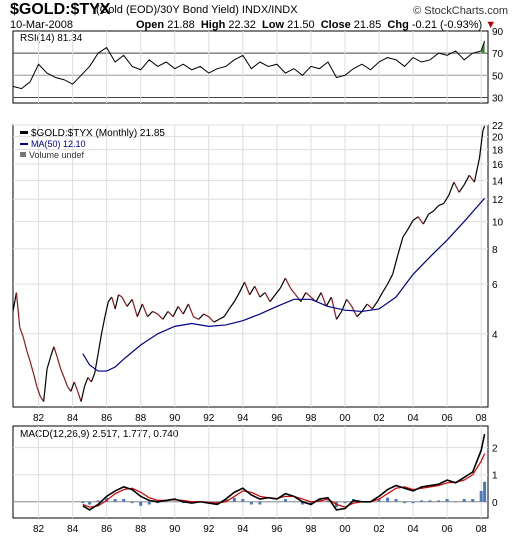 The image size is (520, 540). Describe the element at coordinates (107, 529) in the screenshot. I see `macd-xtick-86: 86` at that location.